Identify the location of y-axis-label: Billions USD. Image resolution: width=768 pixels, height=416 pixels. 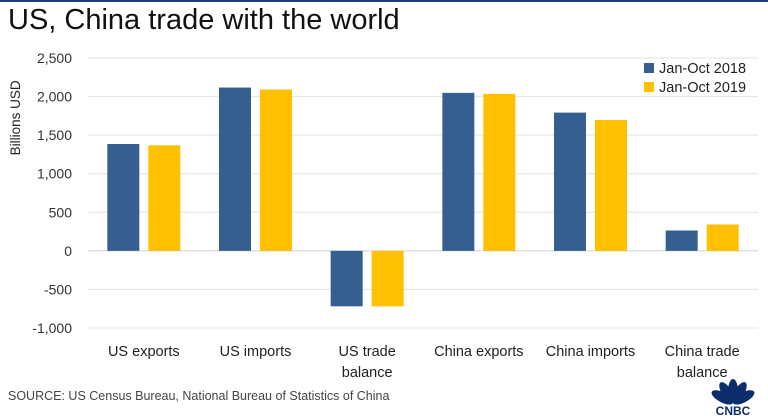
(15, 117).